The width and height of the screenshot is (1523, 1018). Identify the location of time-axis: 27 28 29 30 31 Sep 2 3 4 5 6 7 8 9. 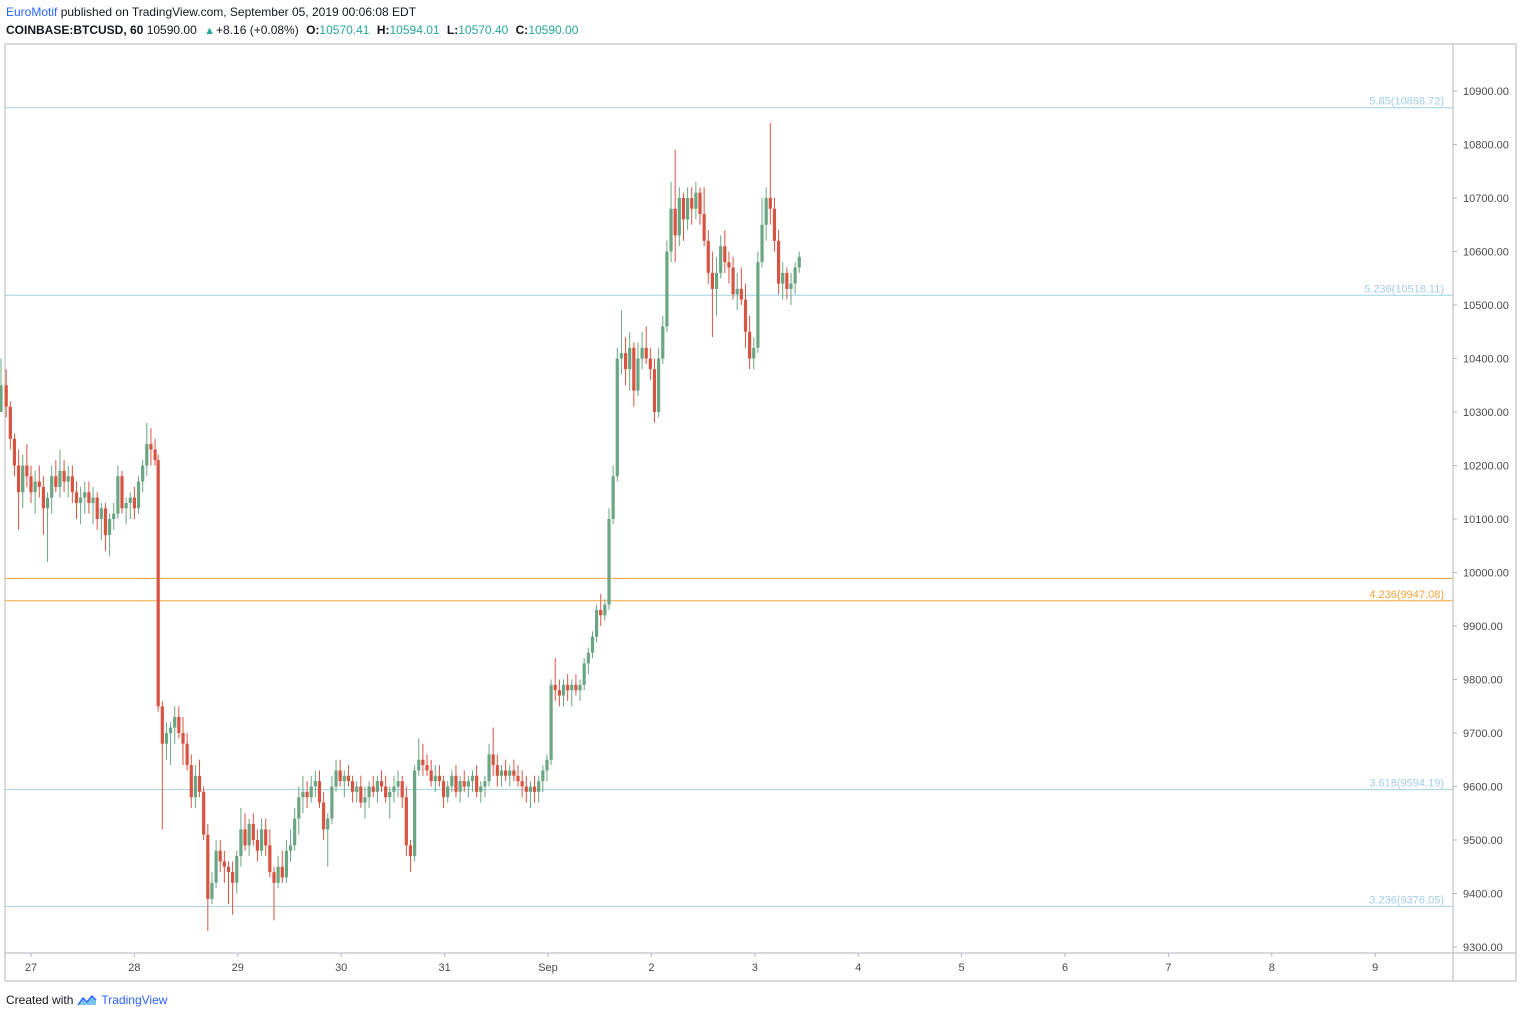
(701, 963).